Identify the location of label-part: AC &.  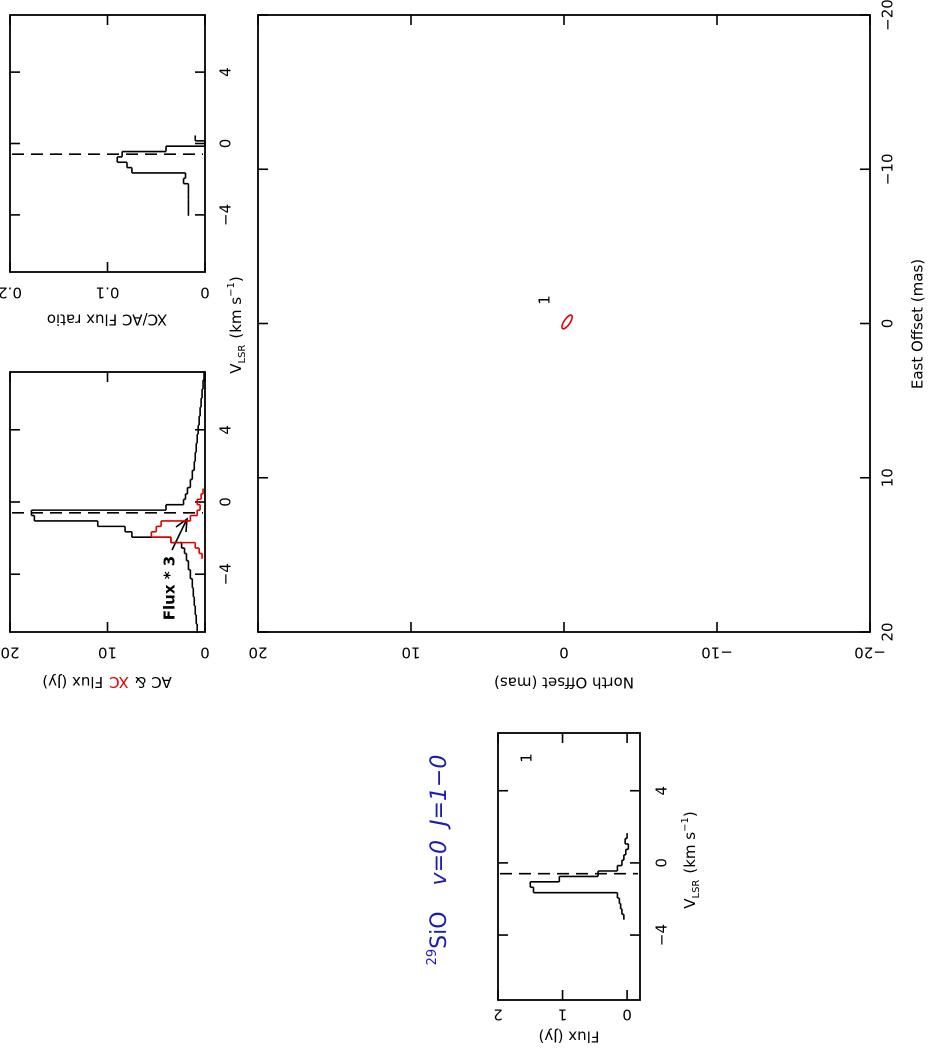
(153, 683).